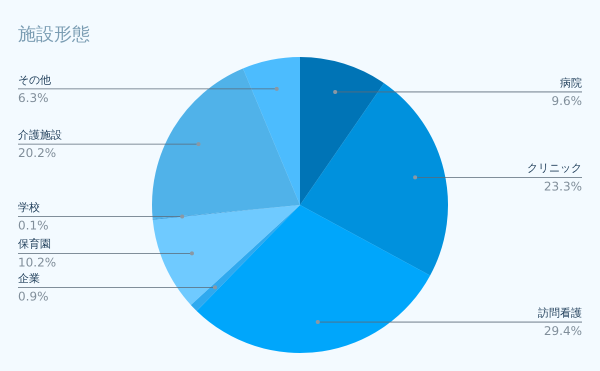 This screenshot has height=371, width=600. What do you see at coordinates (29, 278) in the screenshot?
I see `slice-label: 企業` at bounding box center [29, 278].